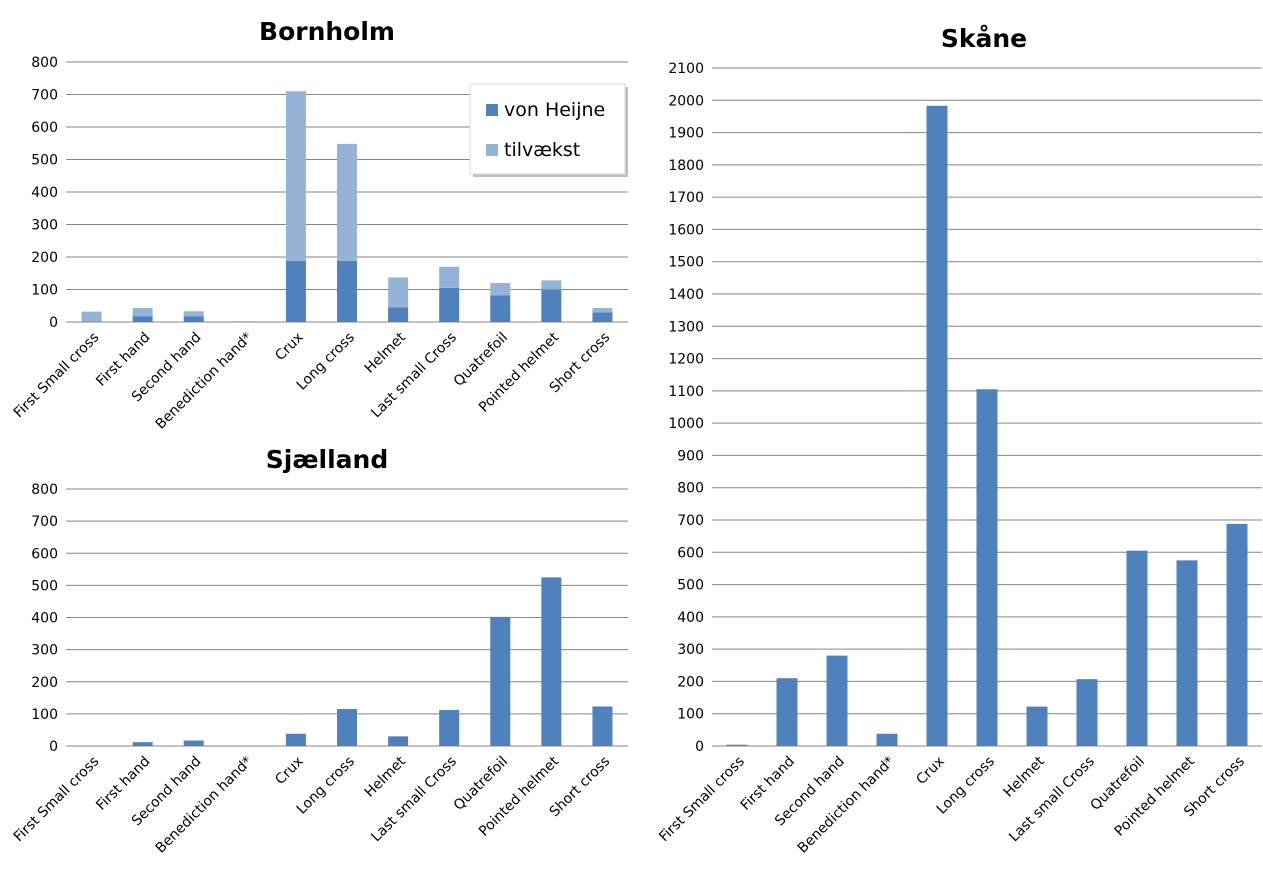 The image size is (1263, 872). I want to click on chart-title: Sjælland, so click(327, 459).